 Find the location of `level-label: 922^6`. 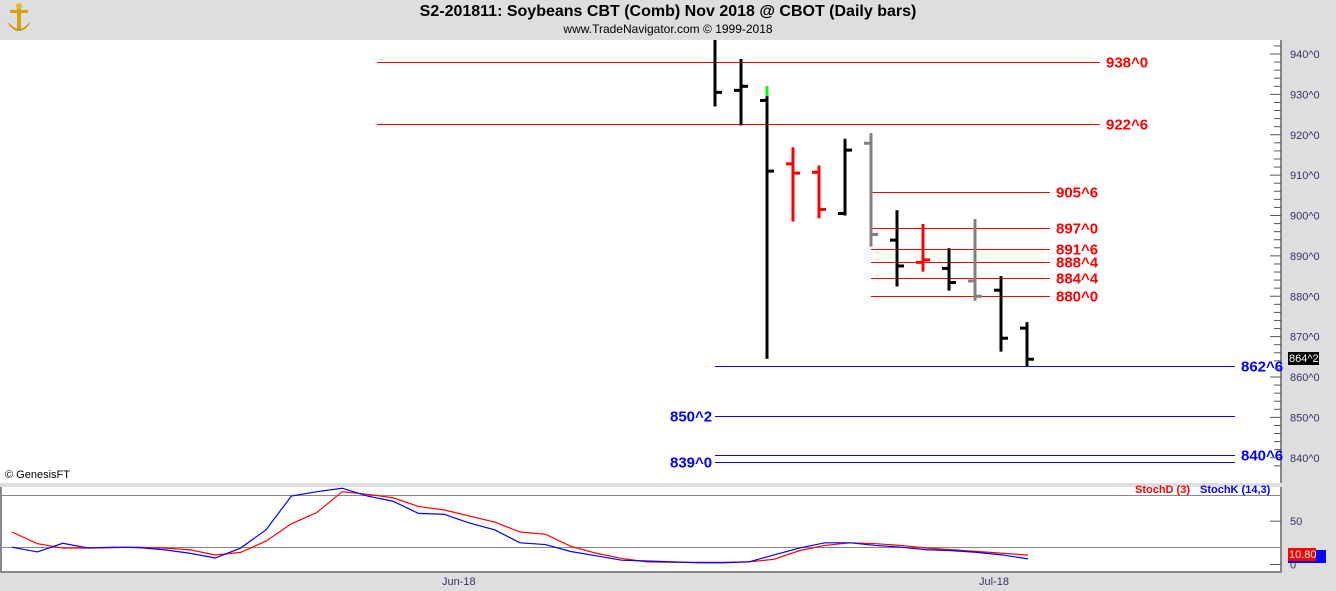

level-label: 922^6 is located at coordinates (1127, 125).